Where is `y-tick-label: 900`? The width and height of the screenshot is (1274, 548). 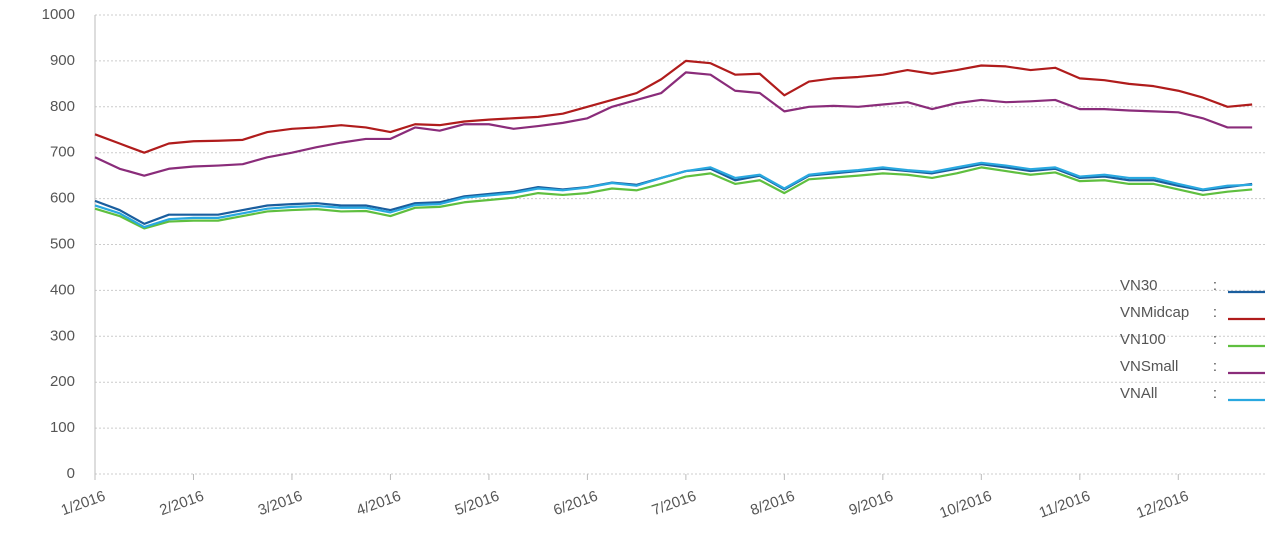
y-tick-label: 900 is located at coordinates (62, 60).